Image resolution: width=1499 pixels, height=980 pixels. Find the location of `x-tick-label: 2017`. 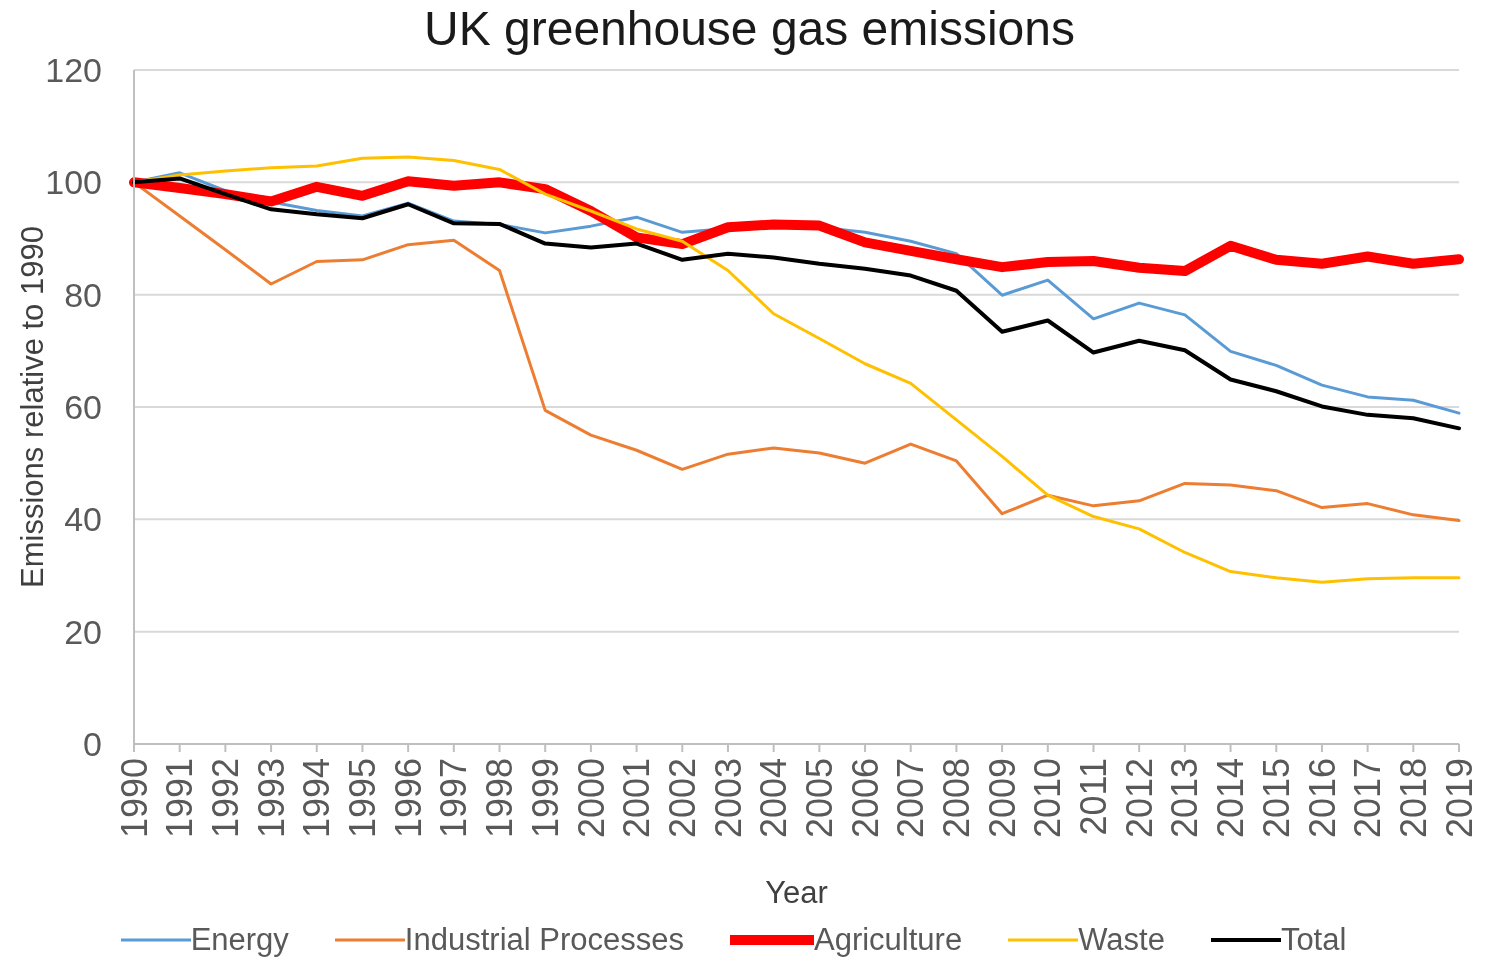

x-tick-label: 2017 is located at coordinates (1368, 798).